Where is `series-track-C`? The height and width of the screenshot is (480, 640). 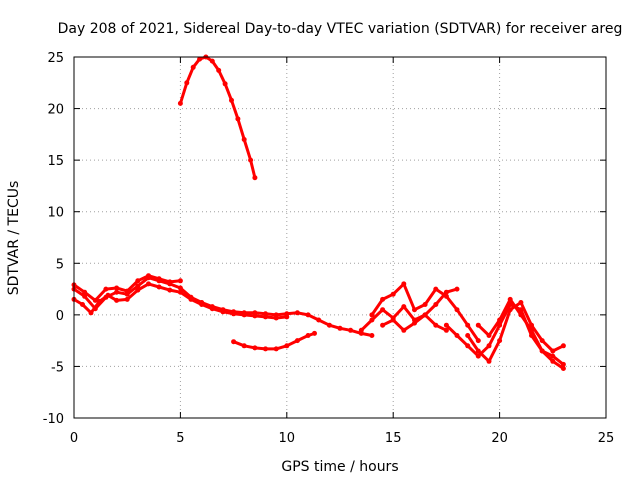
series-track-C is located at coordinates (127, 288).